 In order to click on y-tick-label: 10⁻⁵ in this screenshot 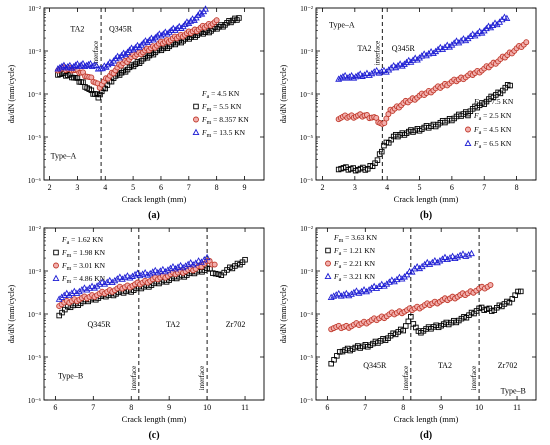, I will do `click(35, 358)`.